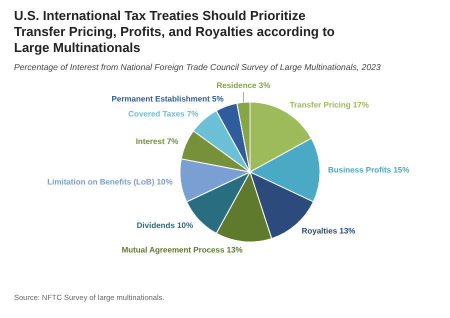 The width and height of the screenshot is (450, 318). I want to click on slice-label: Covered Taxes, so click(156, 113).